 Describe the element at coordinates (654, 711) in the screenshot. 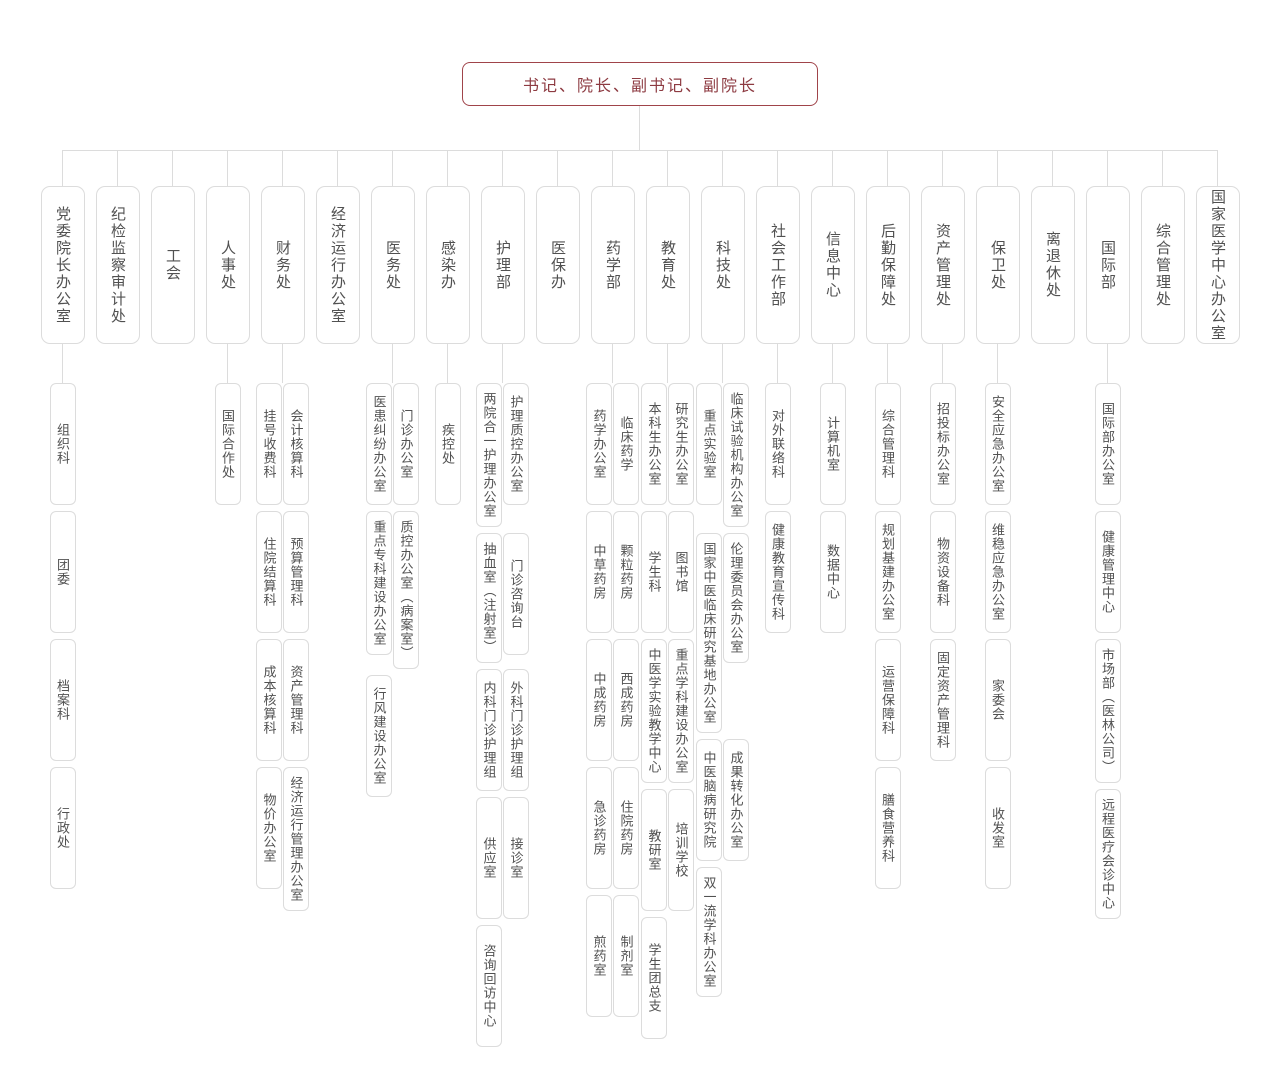

I see `sub-dept-node: 中医学实验教学中心` at that location.